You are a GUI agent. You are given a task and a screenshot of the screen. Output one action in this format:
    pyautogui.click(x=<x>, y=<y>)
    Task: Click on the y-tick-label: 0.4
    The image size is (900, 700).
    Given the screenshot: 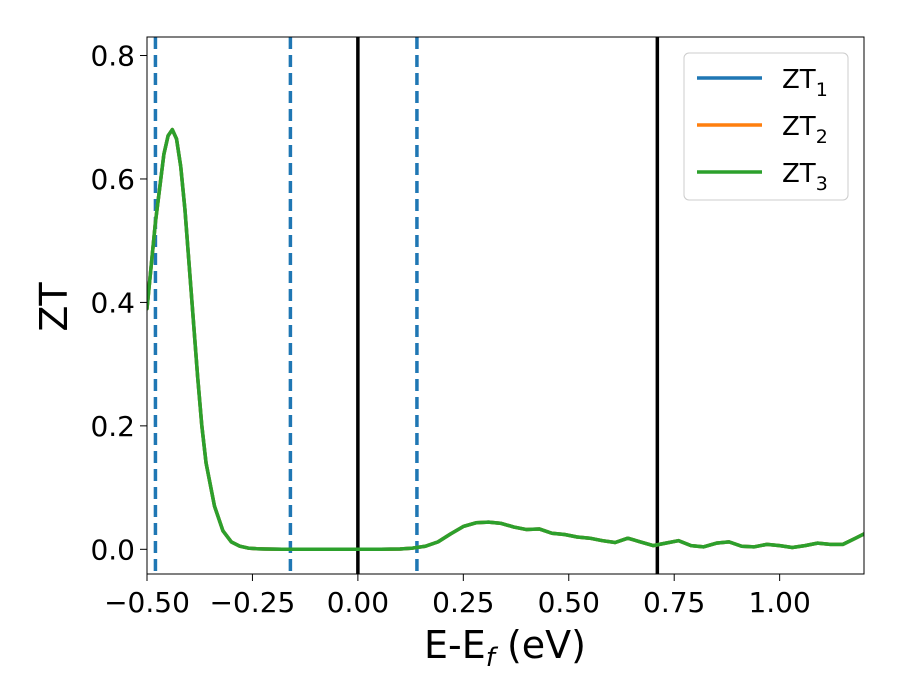 What is the action you would take?
    pyautogui.click(x=112, y=302)
    